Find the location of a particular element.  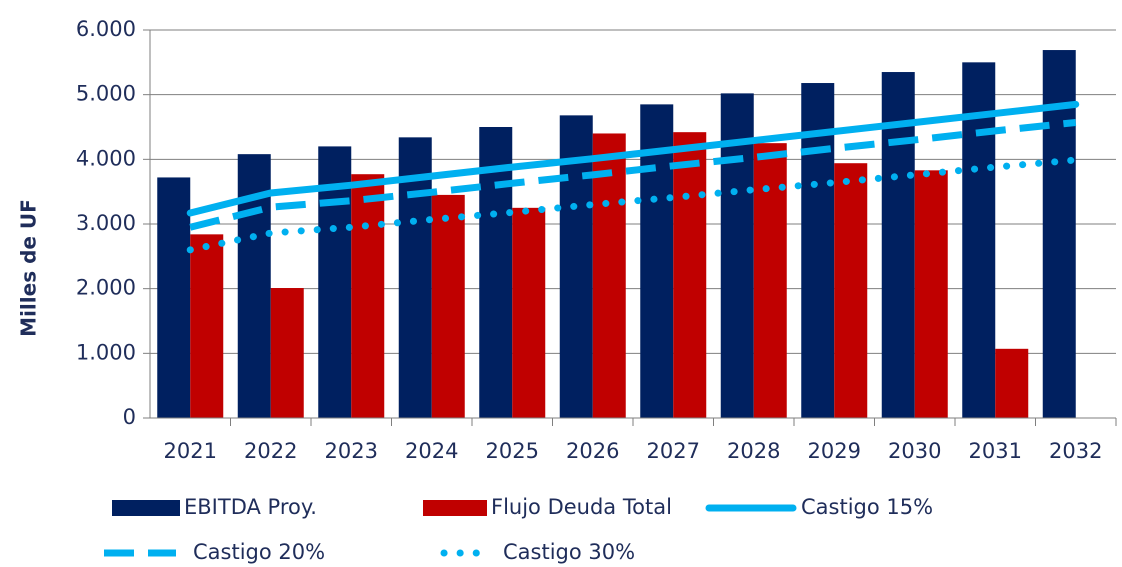

x-tick-label: 2030 is located at coordinates (914, 451).